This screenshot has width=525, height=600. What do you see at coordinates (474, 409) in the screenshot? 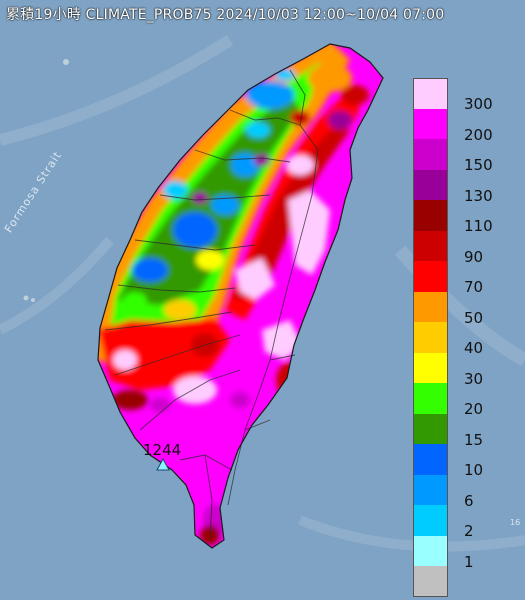
I see `legend-label: 20` at bounding box center [474, 409].